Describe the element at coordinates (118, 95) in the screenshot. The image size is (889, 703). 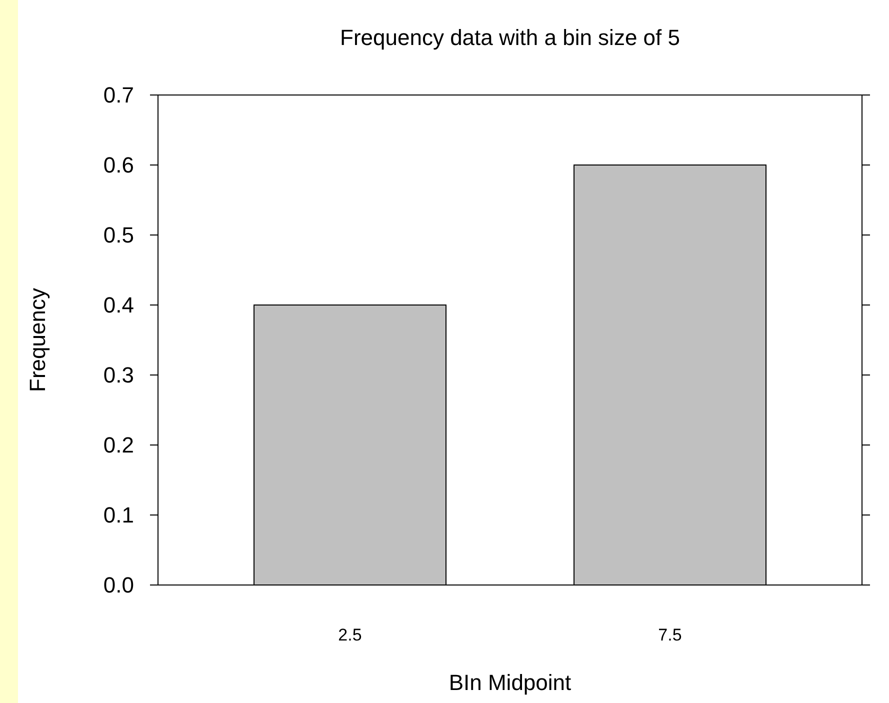
I see `y-tick-label: 0.7` at that location.